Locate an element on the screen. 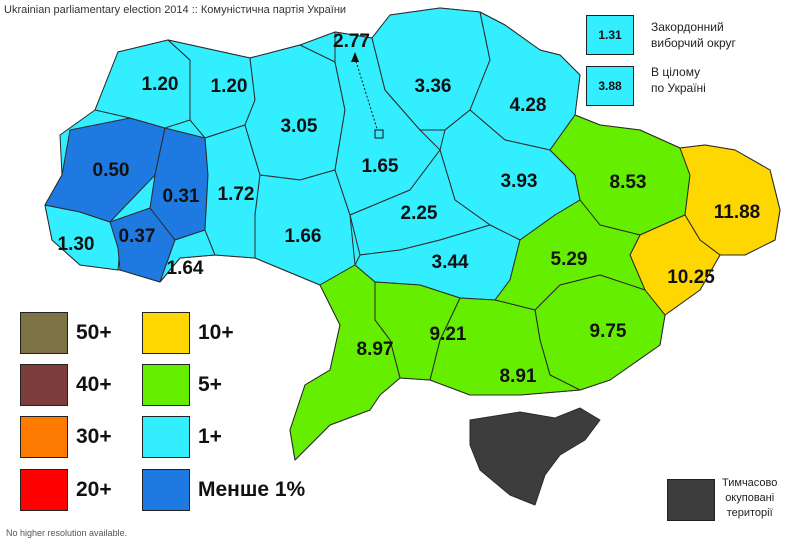 The width and height of the screenshot is (810, 538). occupied-line2: окуповані is located at coordinates (750, 498).